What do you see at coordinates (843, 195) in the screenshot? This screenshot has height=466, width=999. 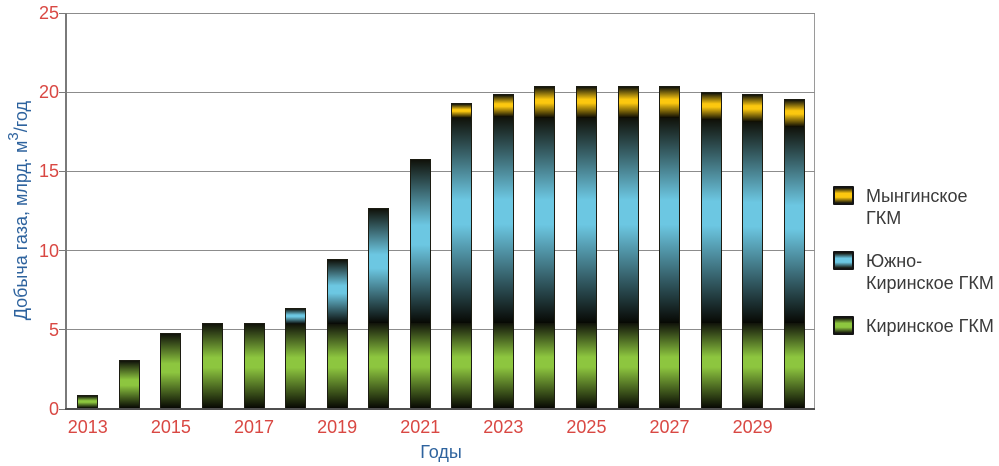 I see `legend-swatch-yellow` at bounding box center [843, 195].